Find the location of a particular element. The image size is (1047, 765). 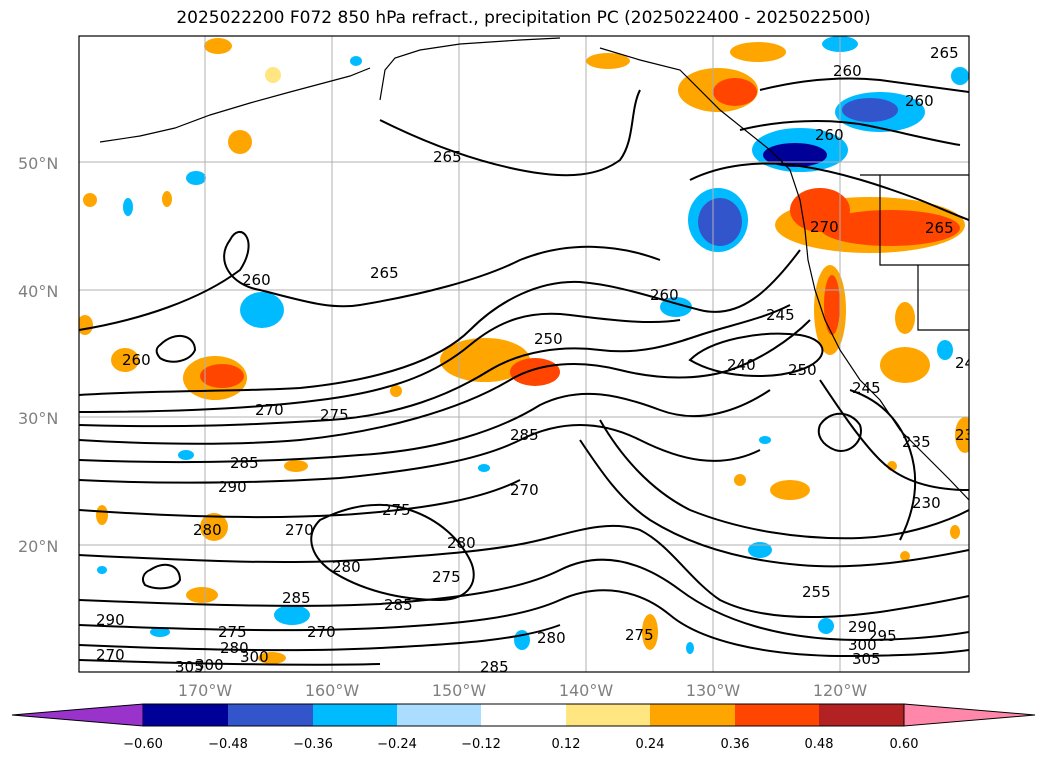

lat-label: 20°N is located at coordinates (38, 546).